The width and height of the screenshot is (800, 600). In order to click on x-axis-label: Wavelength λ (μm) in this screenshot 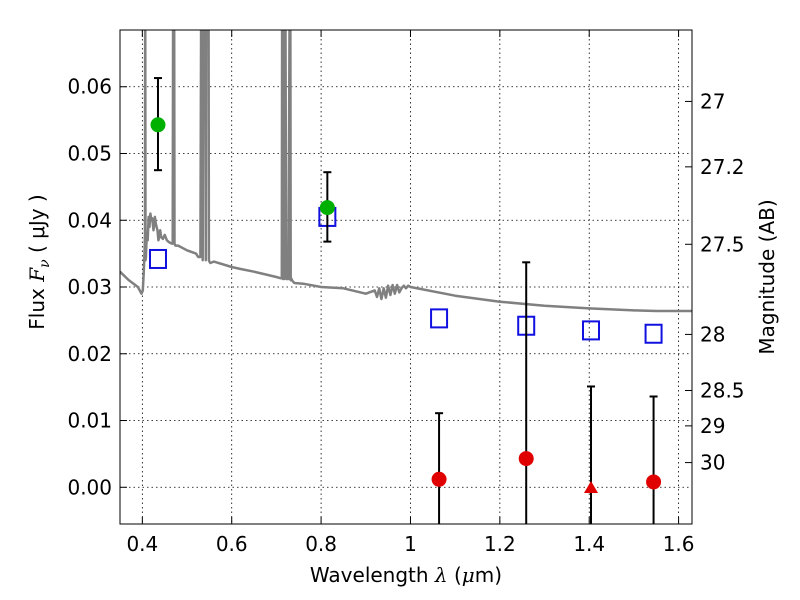, I will do `click(406, 575)`.